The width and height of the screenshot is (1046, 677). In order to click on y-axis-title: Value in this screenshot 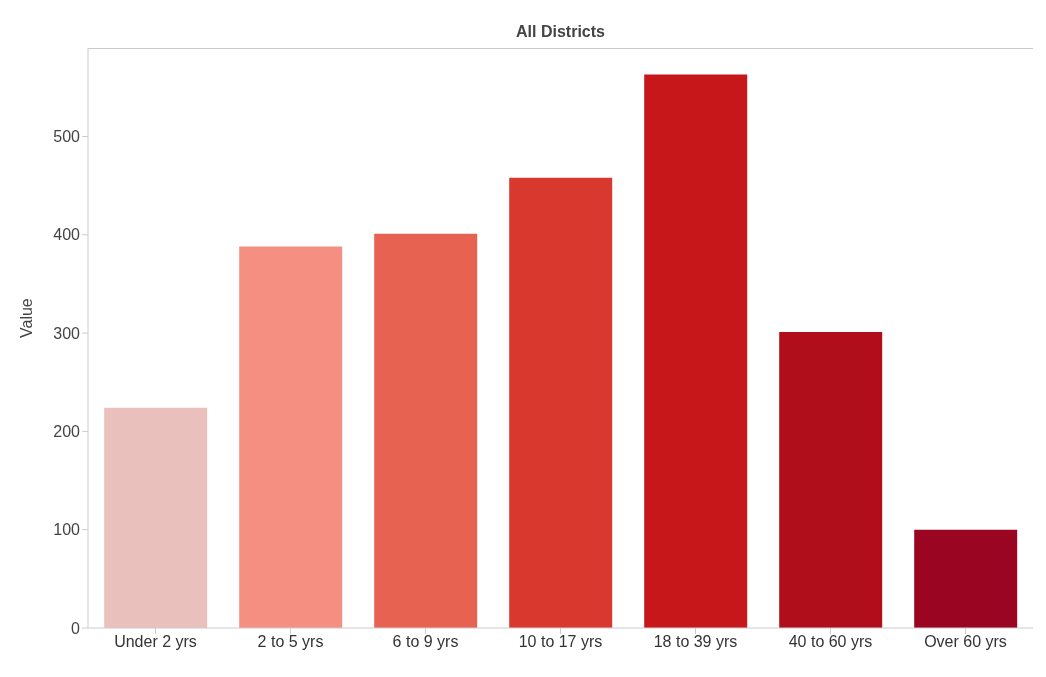, I will do `click(26, 318)`.